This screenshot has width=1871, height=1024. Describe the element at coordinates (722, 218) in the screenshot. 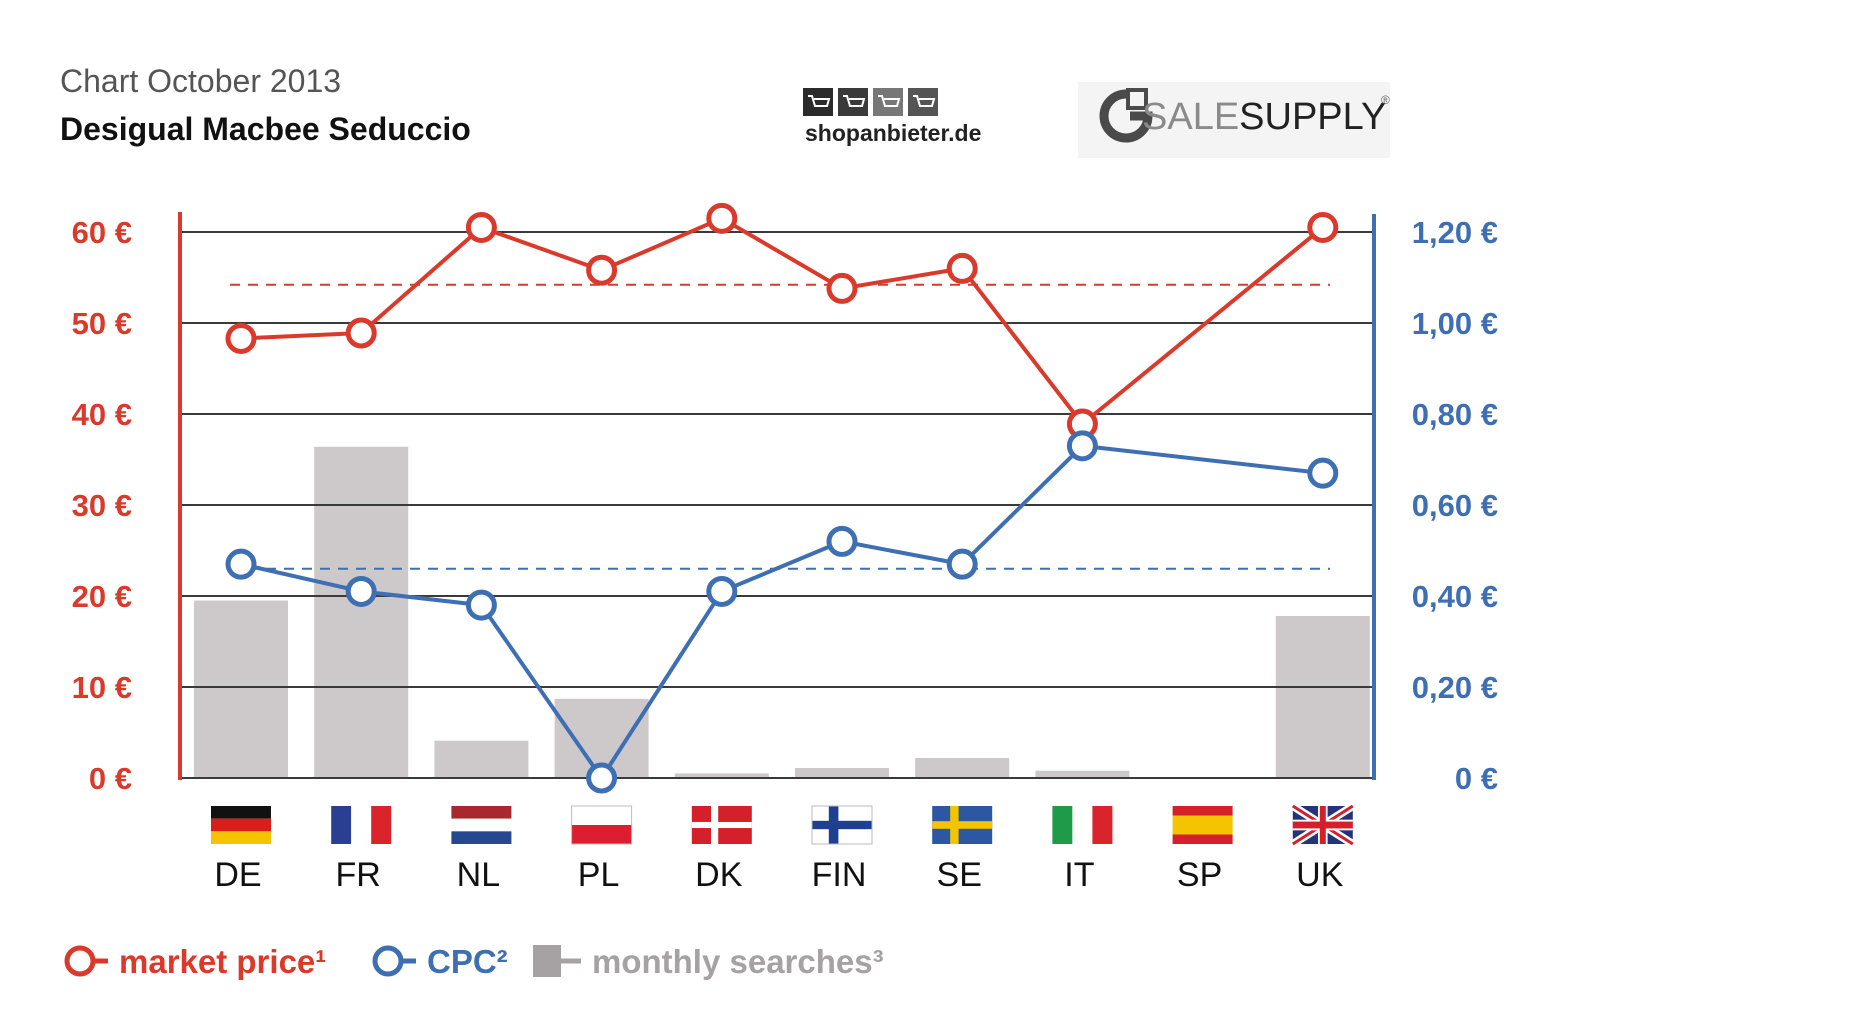

I see `price-point-dk` at that location.